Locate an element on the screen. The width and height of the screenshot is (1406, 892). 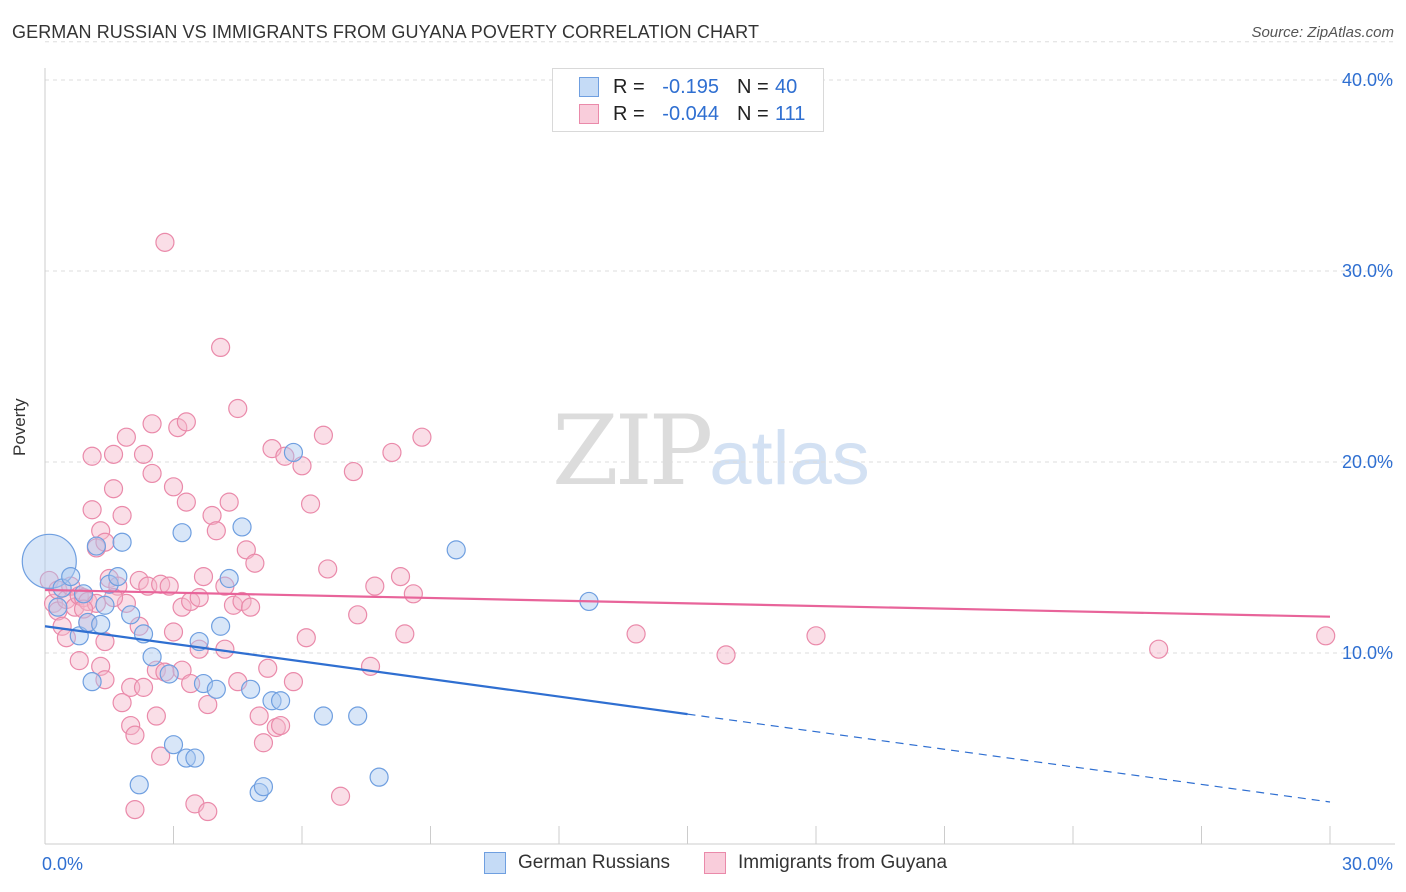
watermark: ZIPatlas is located at coordinates (711, 451).